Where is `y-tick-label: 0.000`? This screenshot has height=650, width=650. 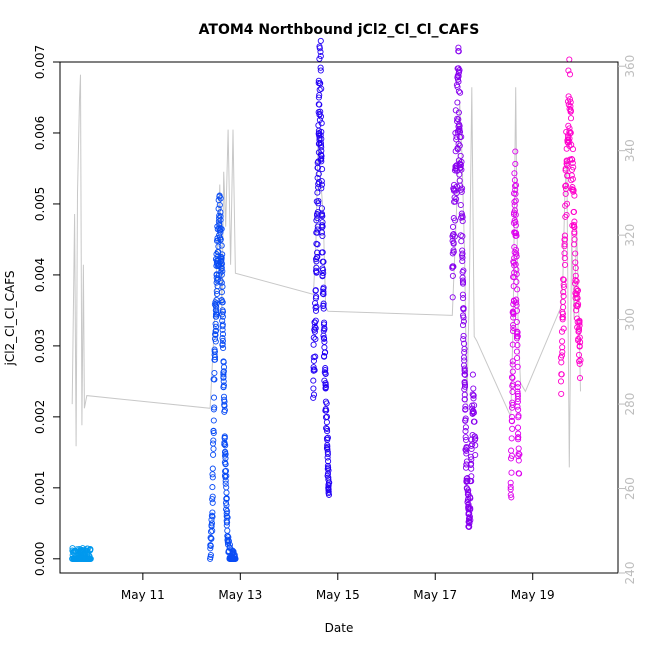 y-tick-label: 0.000 is located at coordinates (40, 559).